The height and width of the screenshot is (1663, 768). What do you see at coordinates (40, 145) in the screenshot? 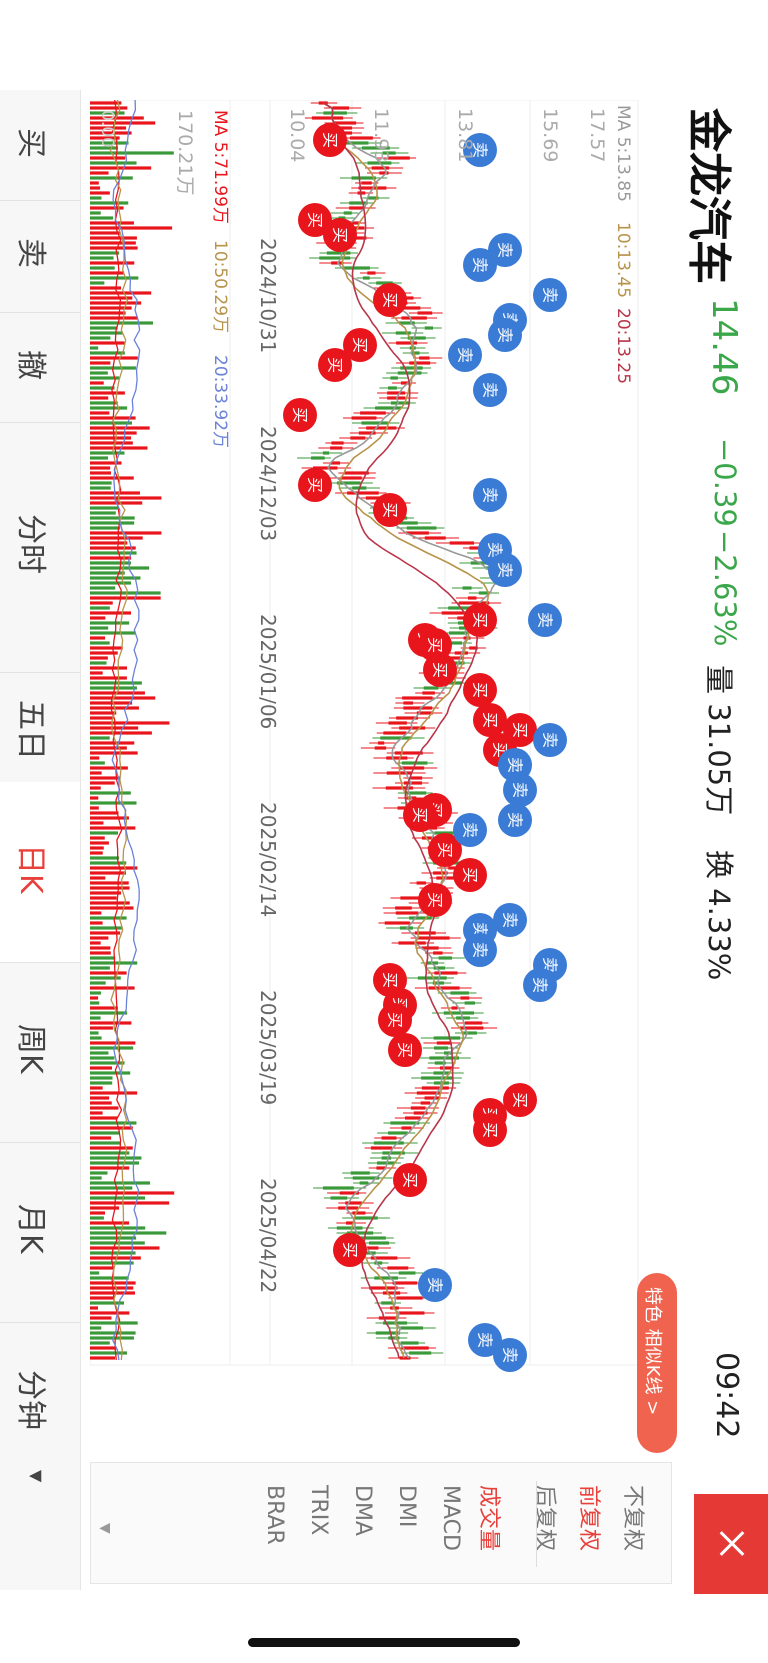
I see `buy-tab: 买` at bounding box center [40, 145].